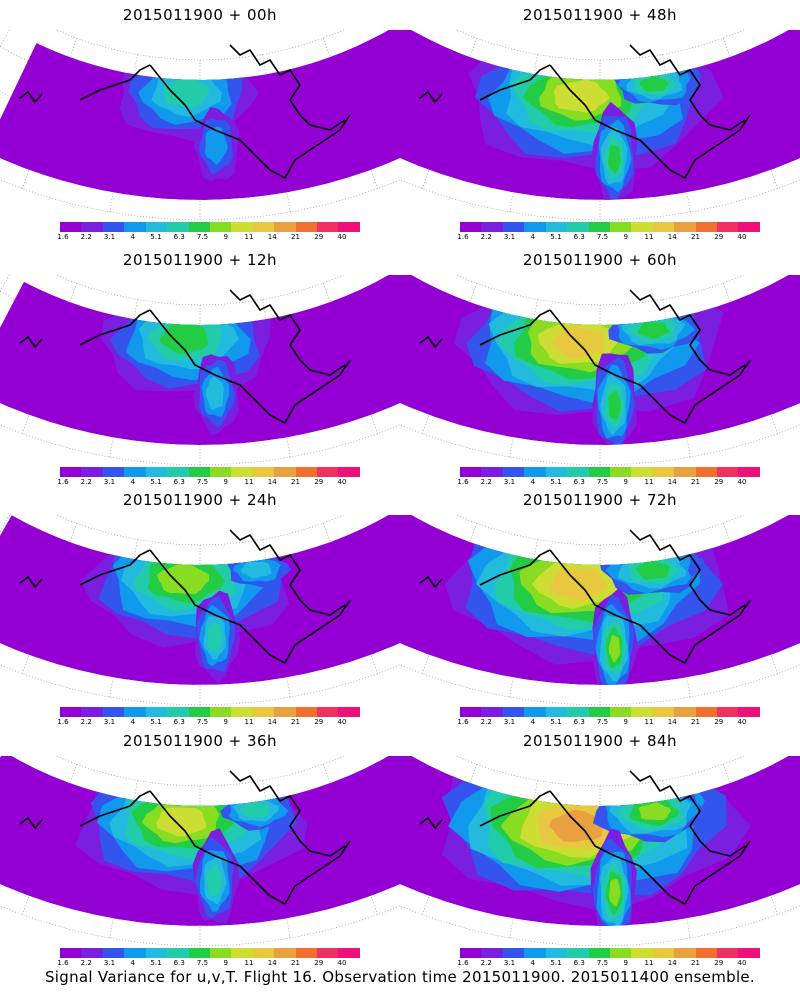 The image size is (800, 1000). What do you see at coordinates (200, 15) in the screenshot?
I see `panel-title: 2015011900 + 00h` at bounding box center [200, 15].